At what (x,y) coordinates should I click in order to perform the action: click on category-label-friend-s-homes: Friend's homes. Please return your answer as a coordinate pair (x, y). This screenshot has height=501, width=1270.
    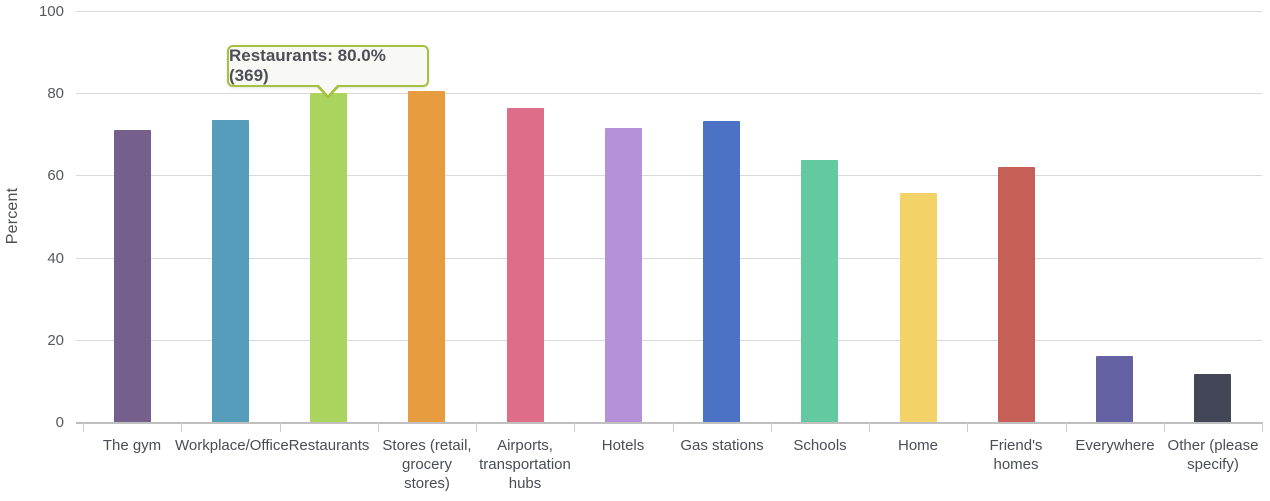
    Looking at the image, I should click on (1016, 455).